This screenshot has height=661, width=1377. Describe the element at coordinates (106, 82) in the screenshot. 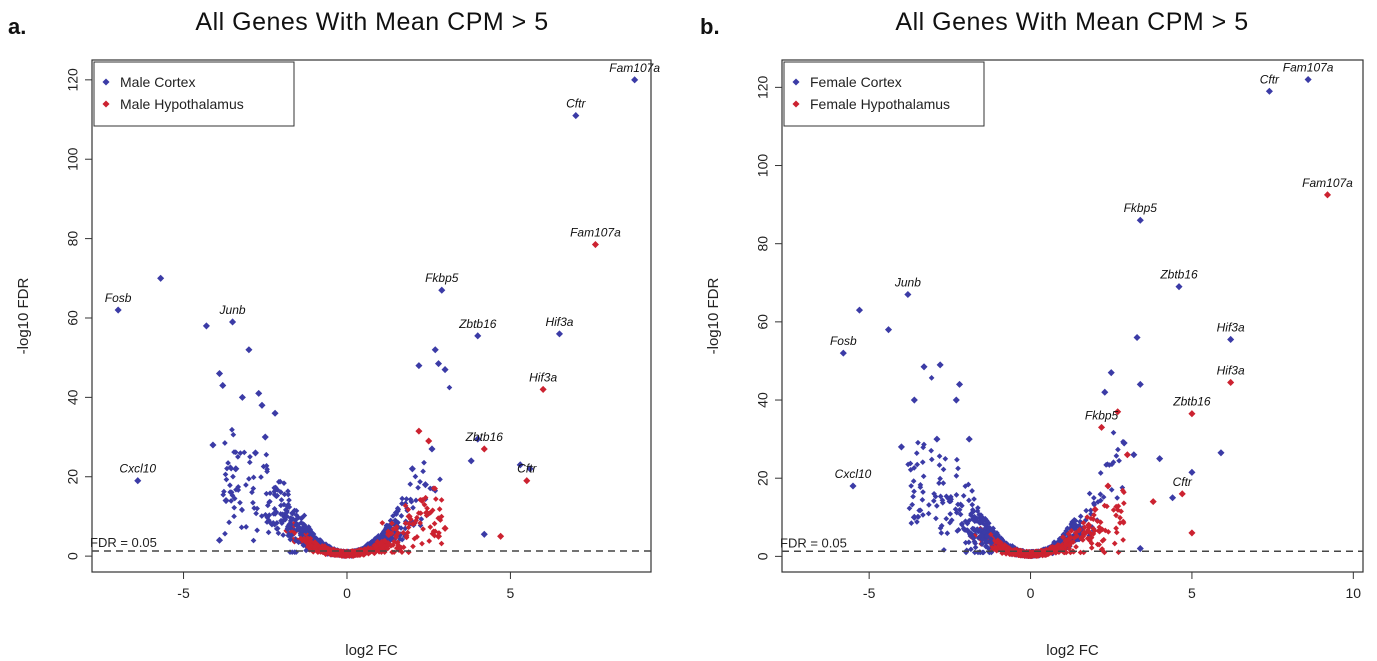

I see `legend-swatch` at that location.